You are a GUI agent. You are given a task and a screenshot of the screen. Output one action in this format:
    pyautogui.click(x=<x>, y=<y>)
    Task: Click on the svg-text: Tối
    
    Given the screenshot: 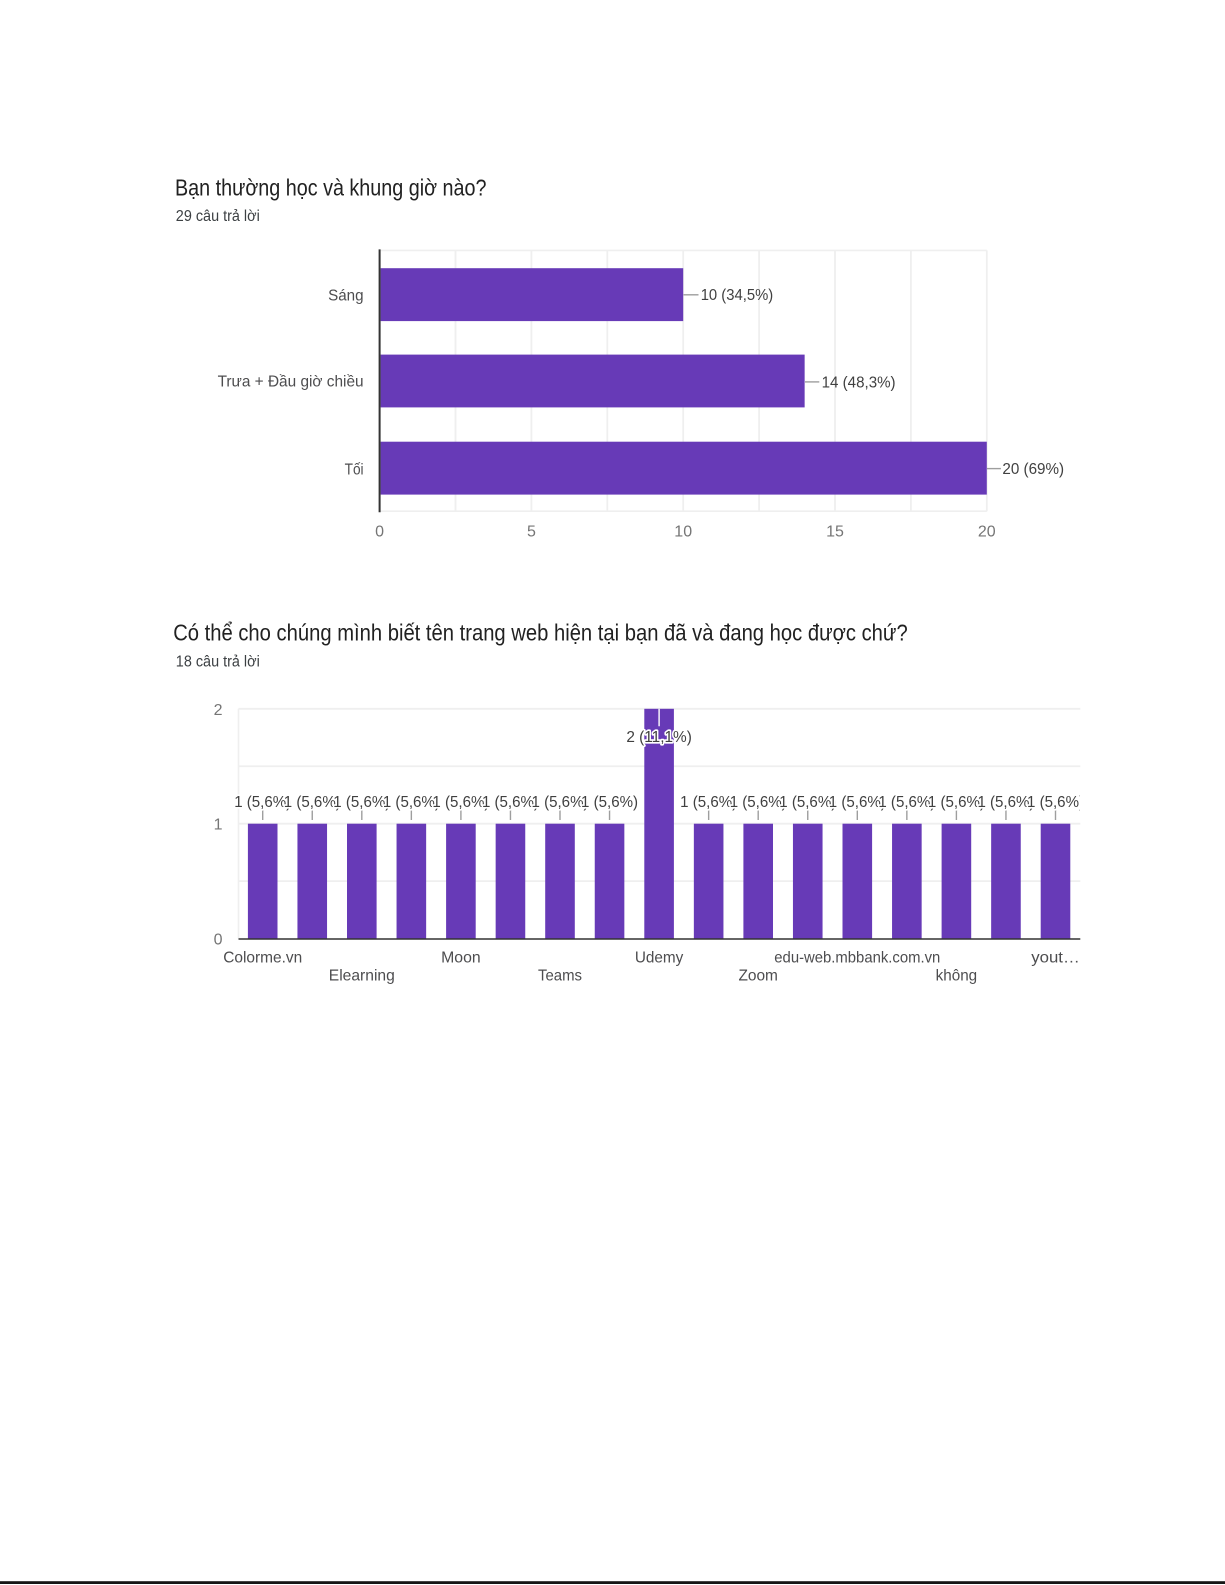 What is the action you would take?
    pyautogui.click(x=354, y=469)
    